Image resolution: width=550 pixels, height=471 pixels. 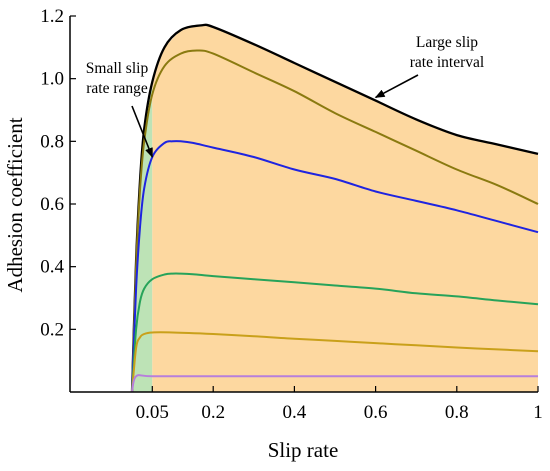 I want to click on annotation-2: Large slip rate interval, so click(x=447, y=52).